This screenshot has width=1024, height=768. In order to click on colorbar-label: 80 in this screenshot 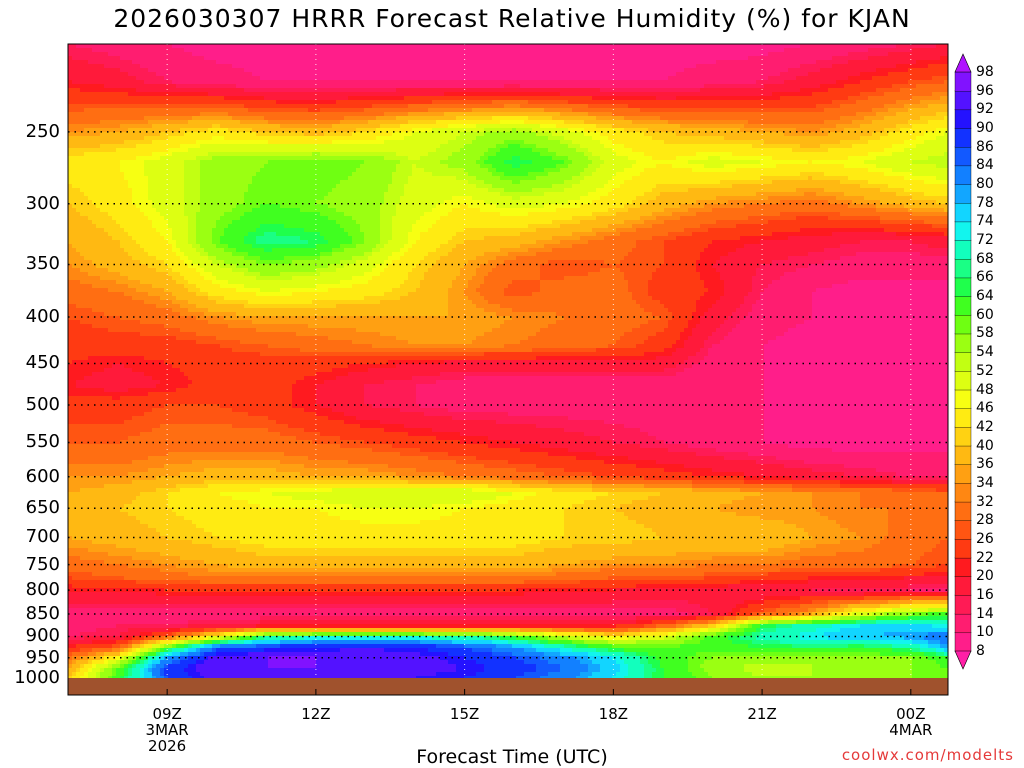, I will do `click(985, 184)`.